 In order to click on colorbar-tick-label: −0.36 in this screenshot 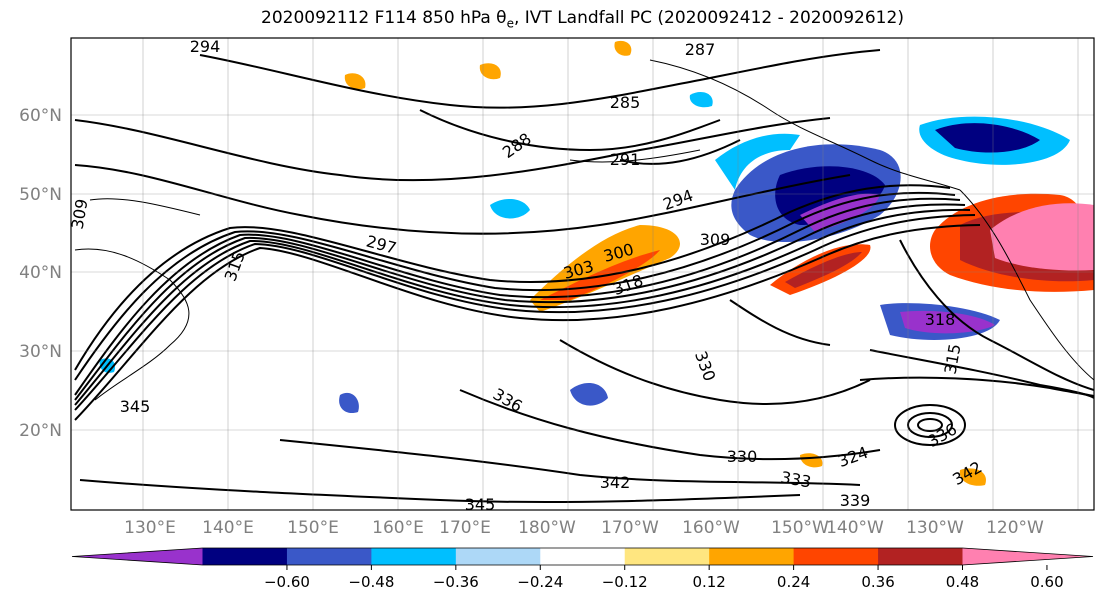, I will do `click(456, 582)`.